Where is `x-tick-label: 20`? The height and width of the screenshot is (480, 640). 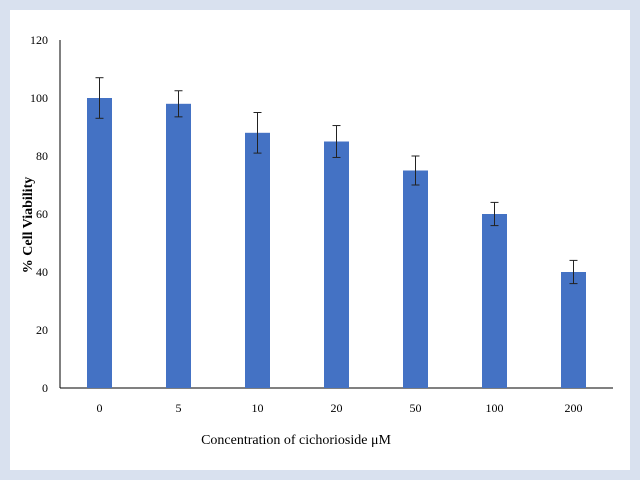 x-tick-label: 20 is located at coordinates (337, 408).